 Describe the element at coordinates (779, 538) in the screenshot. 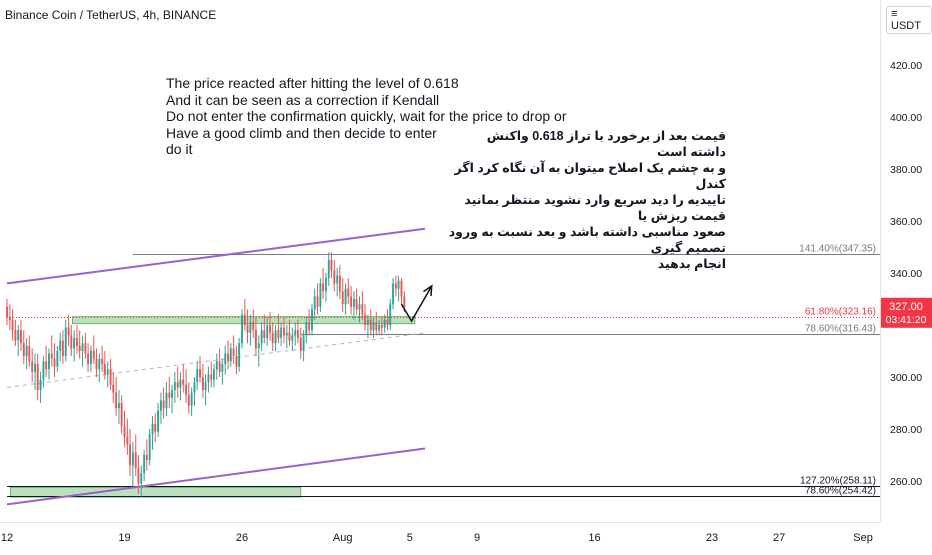

I see `x-tick-label-8: 27` at that location.